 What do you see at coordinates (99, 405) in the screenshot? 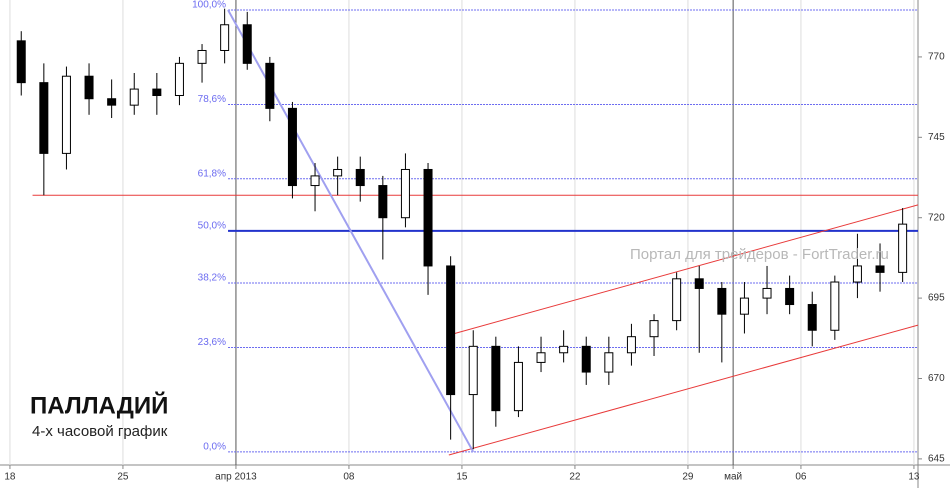
I see `chart-title: ПАЛЛАДИЙ` at bounding box center [99, 405].